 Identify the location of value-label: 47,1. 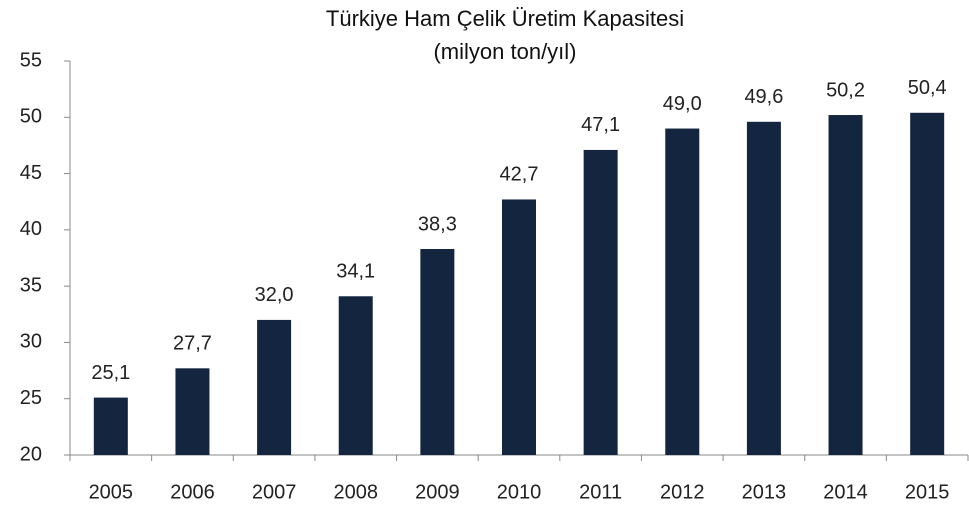
(600, 125).